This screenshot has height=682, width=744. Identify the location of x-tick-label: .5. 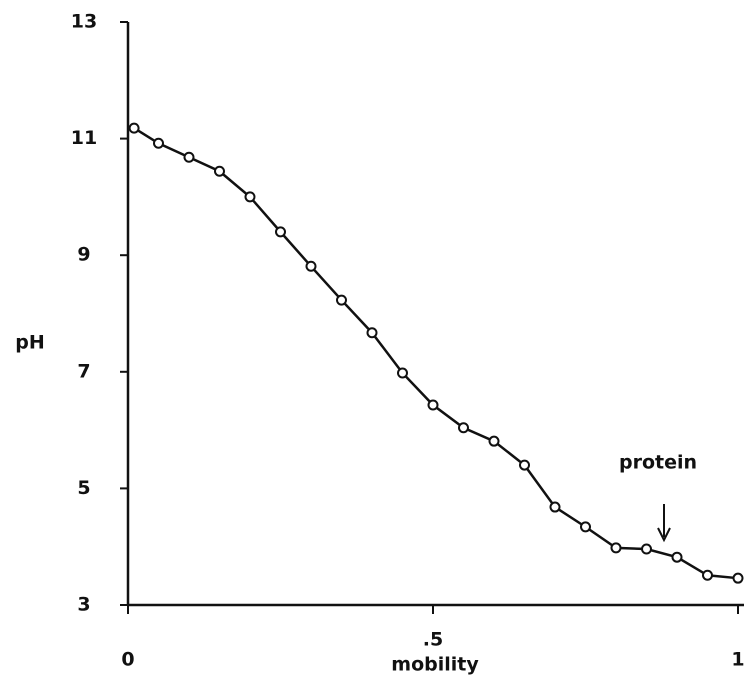
(433, 640).